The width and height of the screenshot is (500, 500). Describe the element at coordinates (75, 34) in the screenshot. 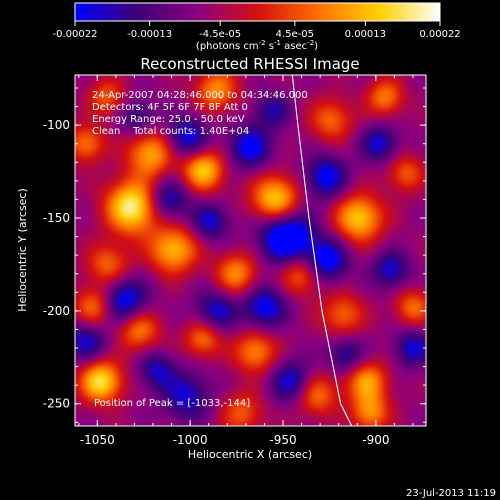

I see `colorbar-tick-label: -0.00022` at that location.